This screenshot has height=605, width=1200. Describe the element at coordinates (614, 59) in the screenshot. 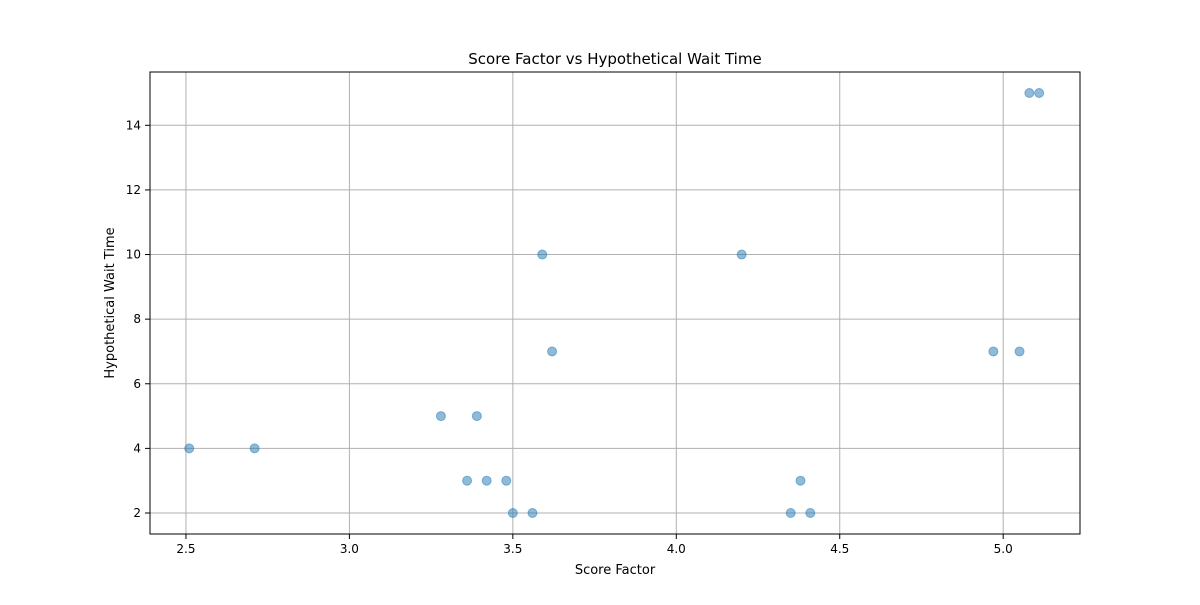

I see `chart-title: Score Factor vs Hypothetical Wait Time` at that location.